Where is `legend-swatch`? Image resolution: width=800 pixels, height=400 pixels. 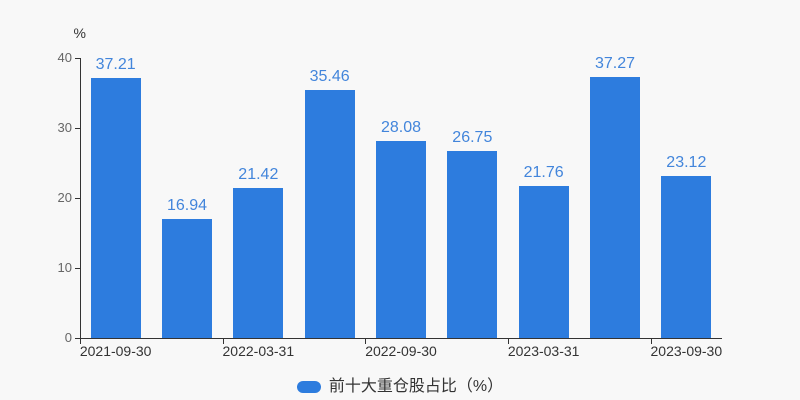
legend-swatch is located at coordinates (308, 387).